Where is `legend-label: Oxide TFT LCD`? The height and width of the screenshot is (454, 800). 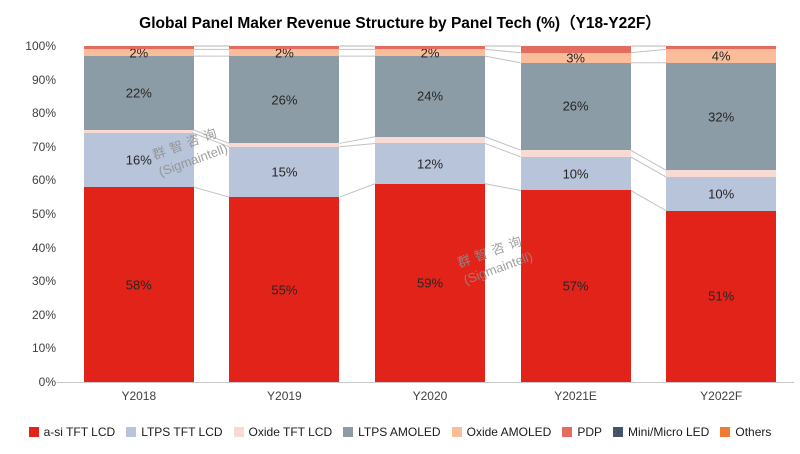
legend-label: Oxide TFT LCD is located at coordinates (290, 432).